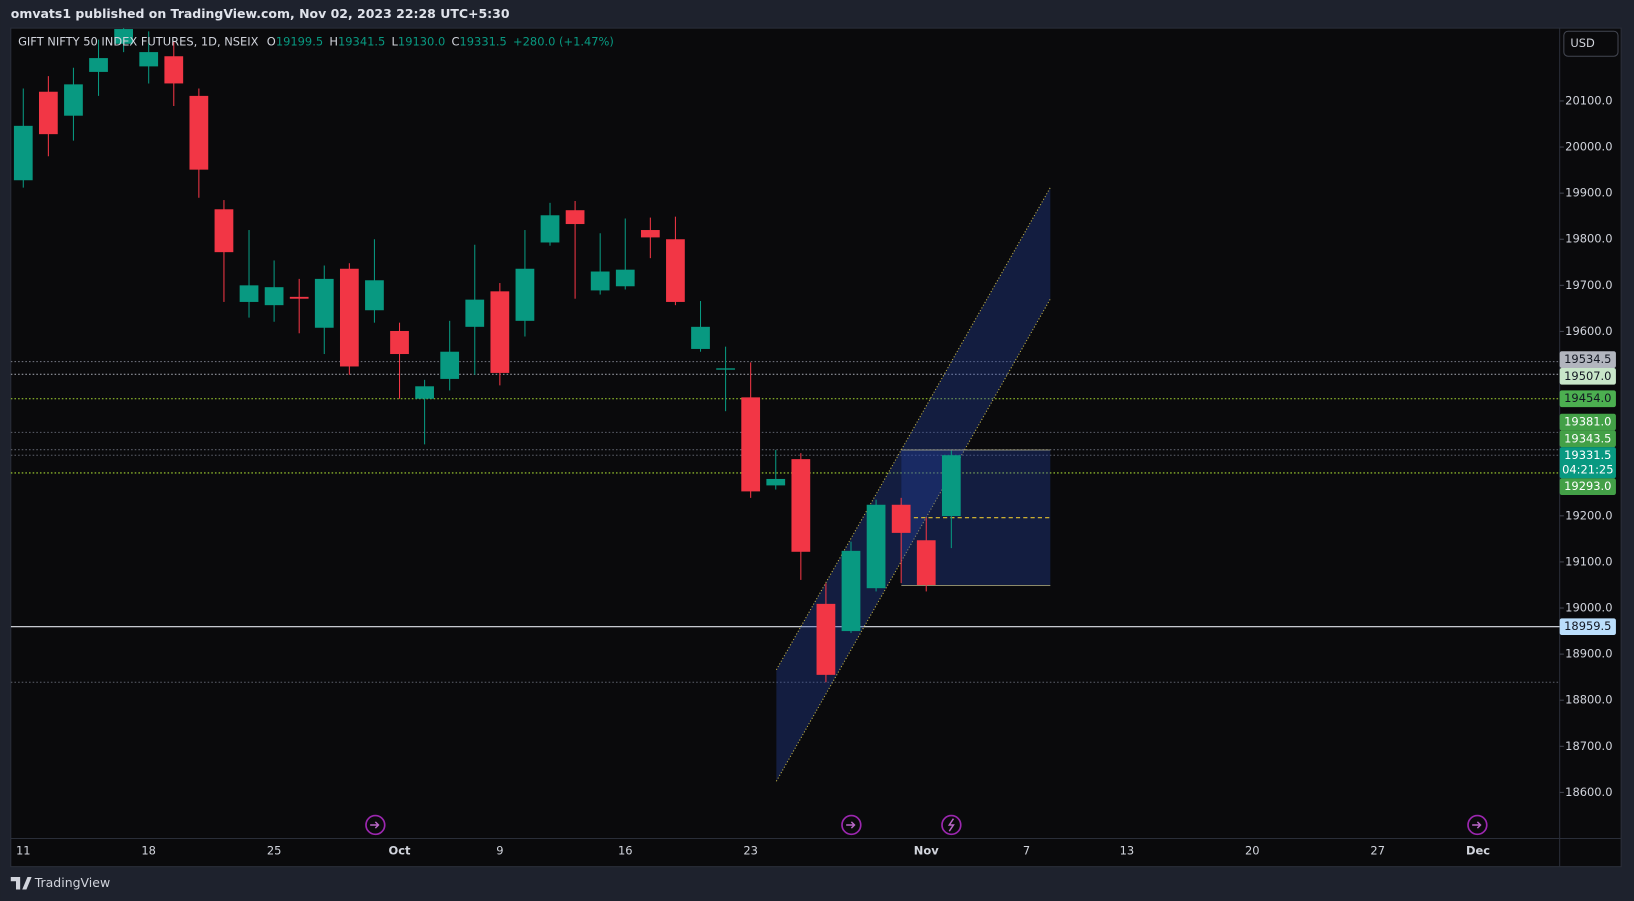  I want to click on price-label: 19293.0, so click(1587, 486).